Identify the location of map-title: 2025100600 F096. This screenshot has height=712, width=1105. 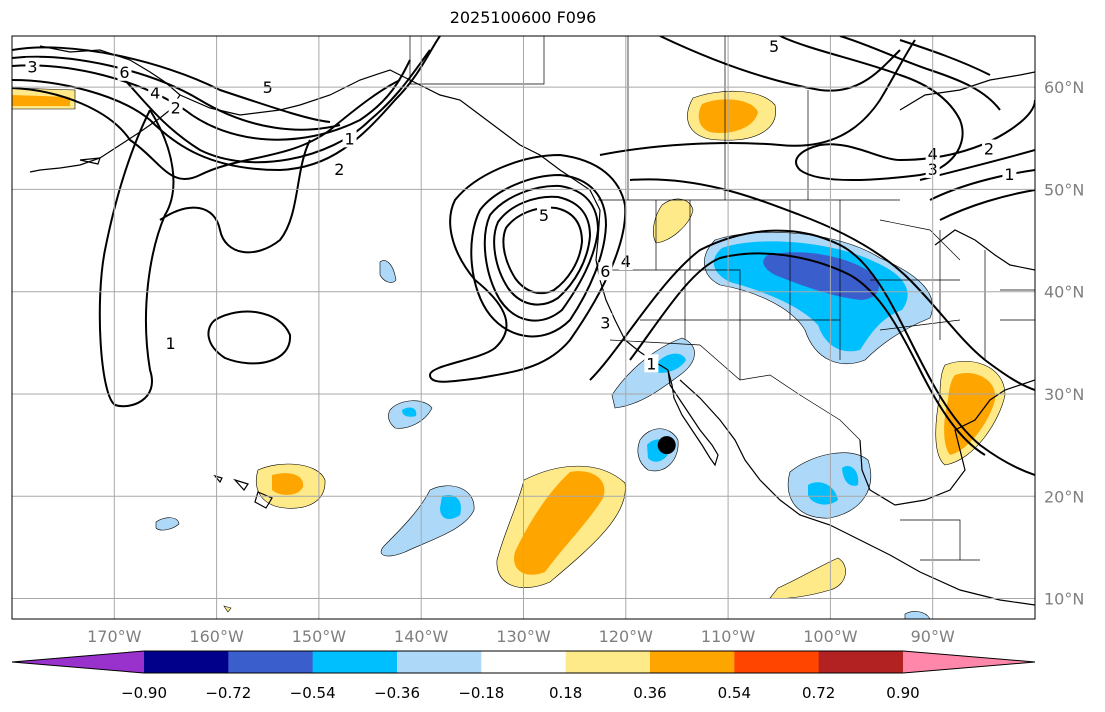
(523, 17).